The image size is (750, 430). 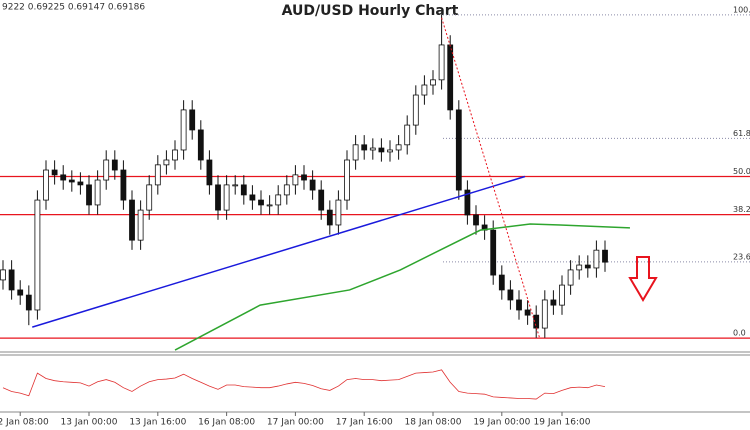 What do you see at coordinates (433, 423) in the screenshot?
I see `x-tick-label: 18 Jan 08:00` at bounding box center [433, 423].